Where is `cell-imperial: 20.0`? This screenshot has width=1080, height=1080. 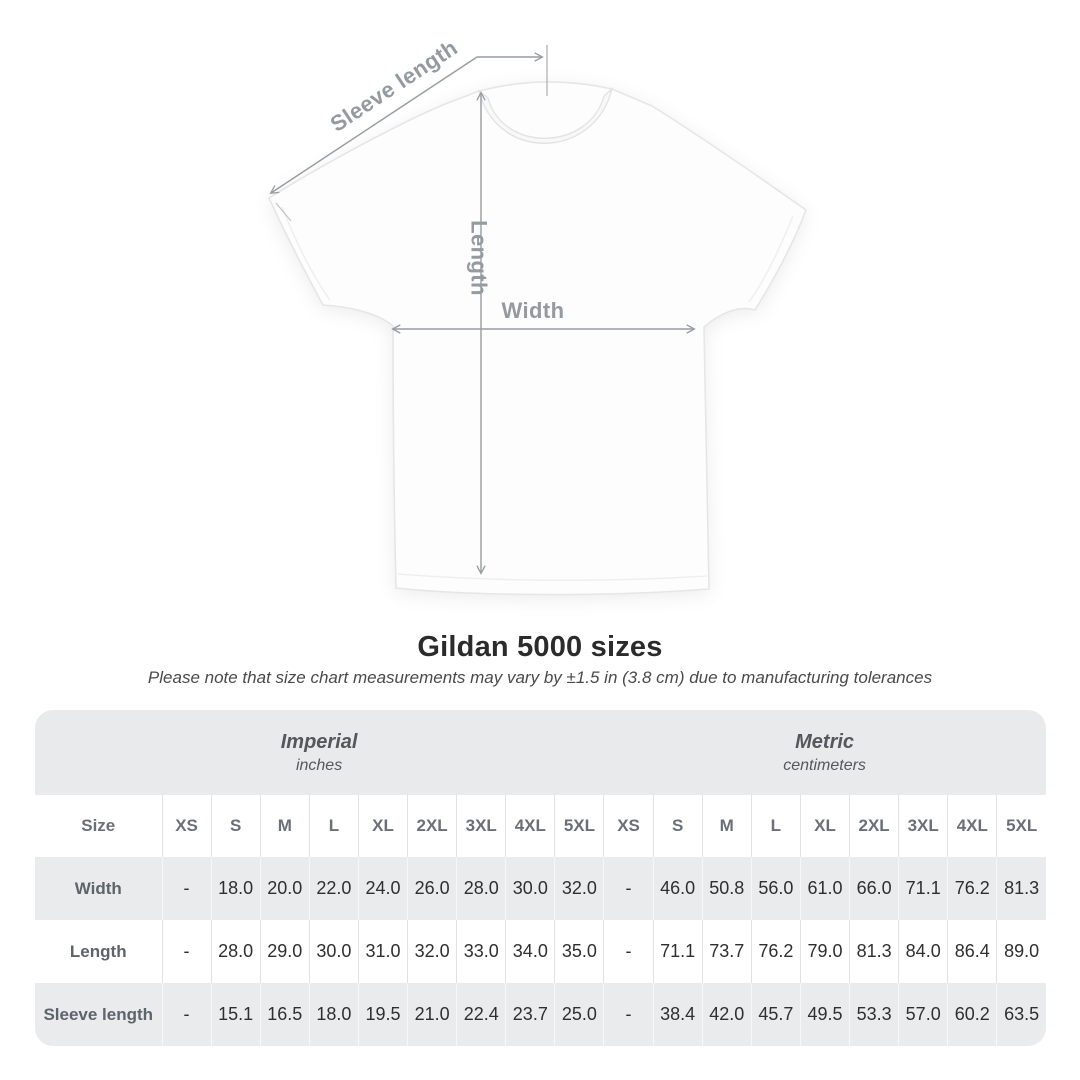
cell-imperial: 20.0 is located at coordinates (284, 888).